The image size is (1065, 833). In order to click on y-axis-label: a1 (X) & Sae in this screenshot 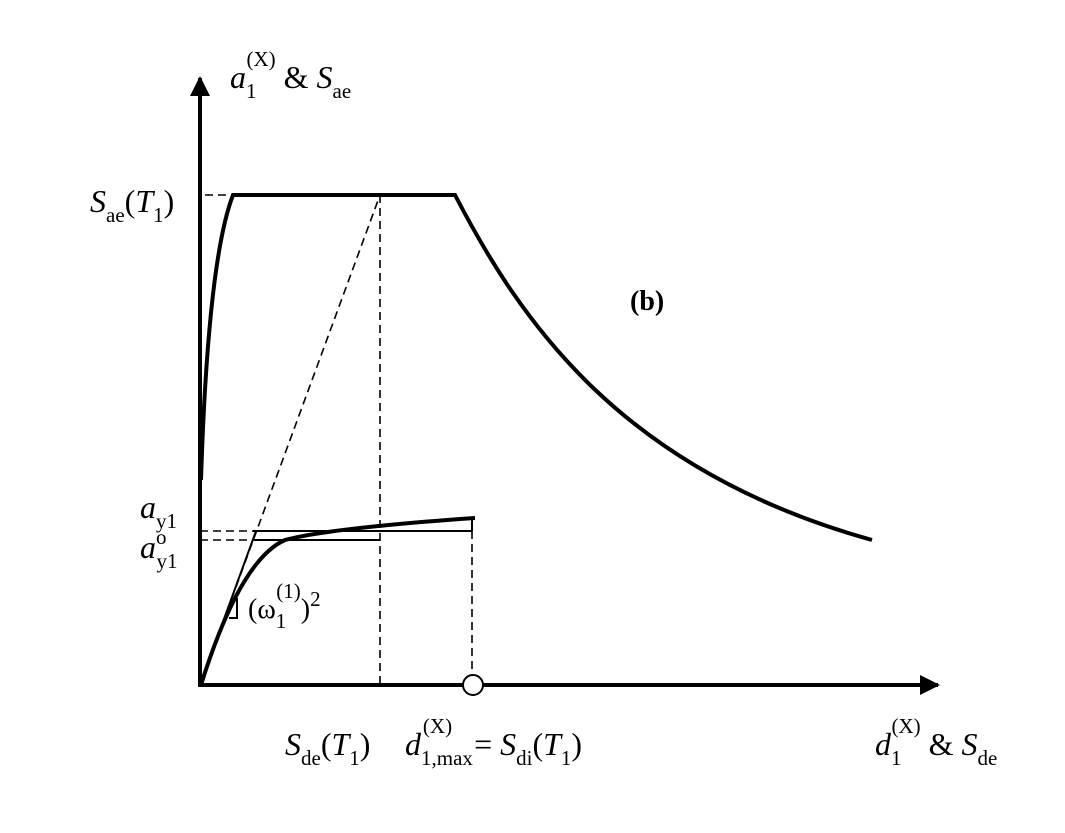, I will do `click(290, 75)`.